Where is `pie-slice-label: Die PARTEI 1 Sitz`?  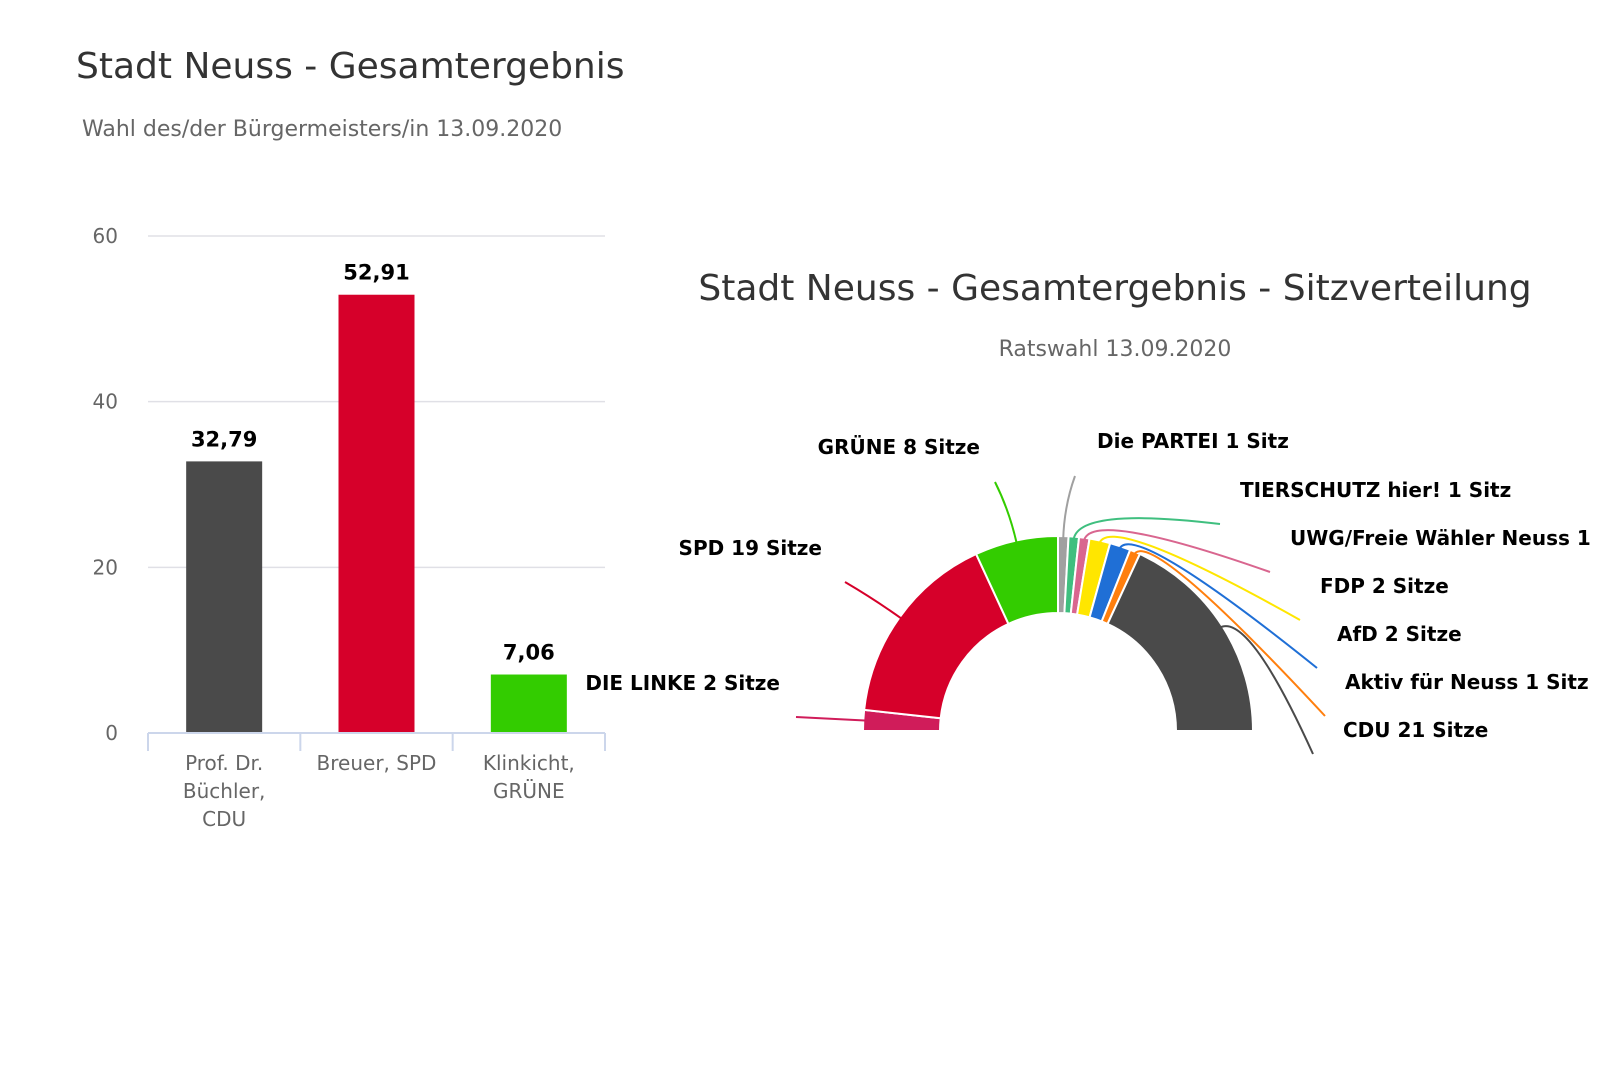
pie-slice-label: Die PARTEI 1 Sitz is located at coordinates (1193, 441).